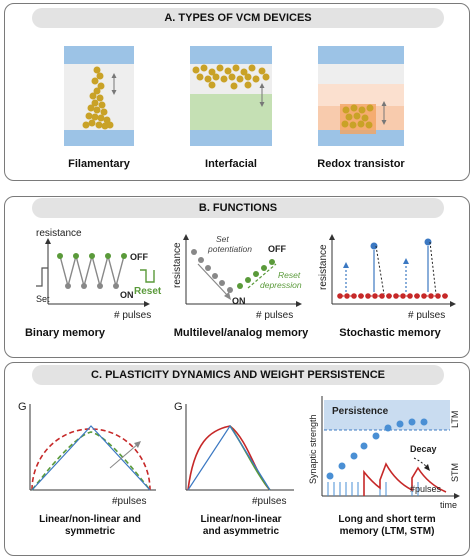 The width and height of the screenshot is (474, 559). What do you see at coordinates (65, 333) in the screenshot?
I see `binary-memory-caption: Binary memory` at bounding box center [65, 333].